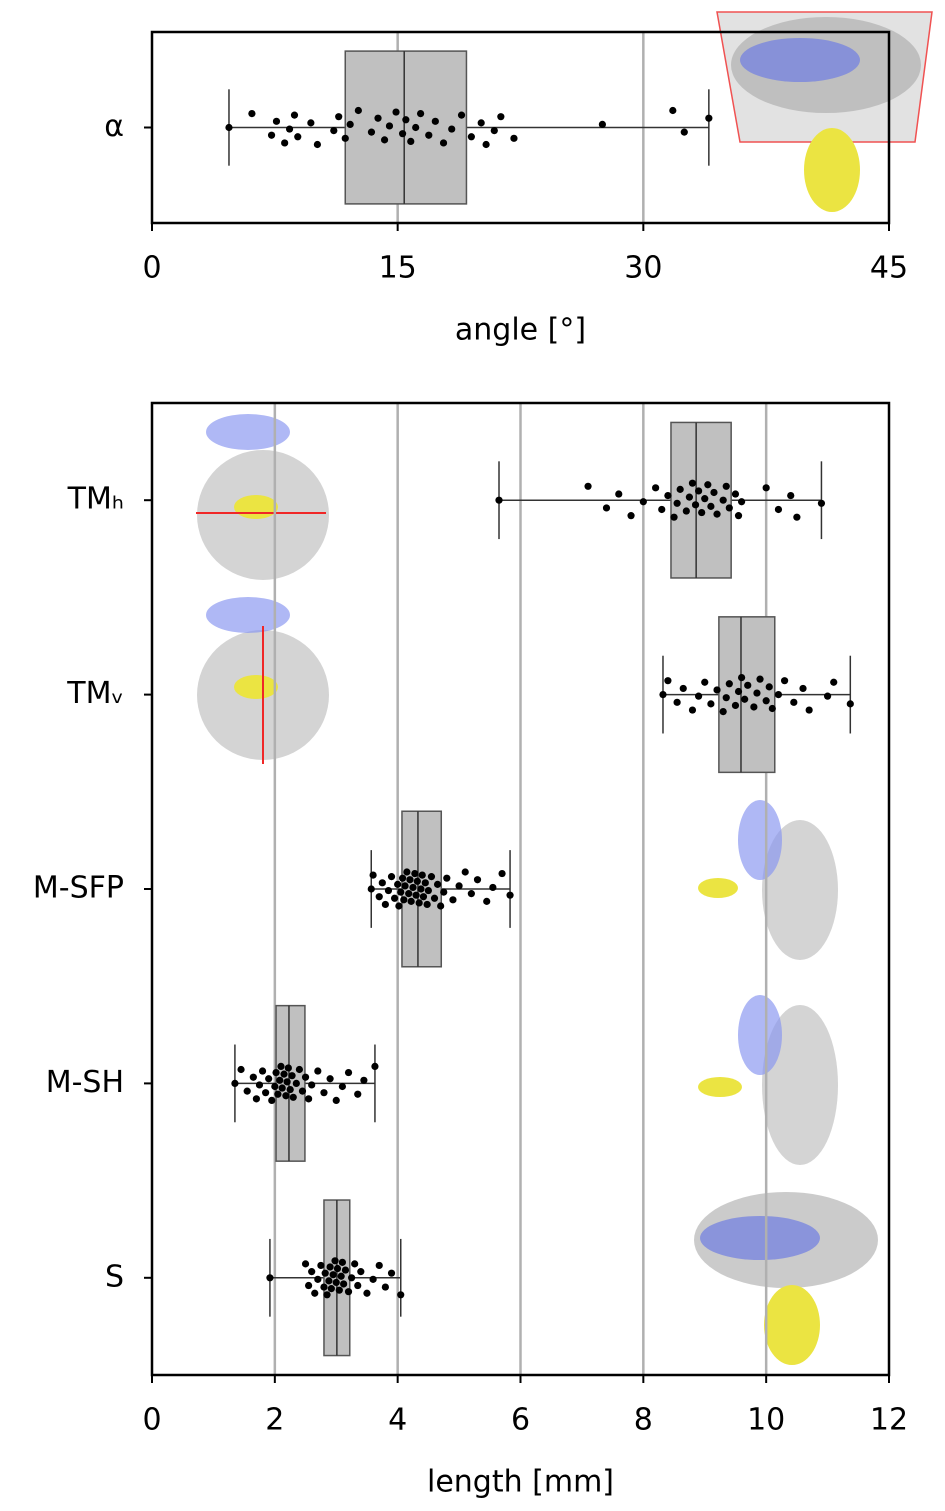 The image size is (945, 1511). What do you see at coordinates (643, 1420) in the screenshot?
I see `x-tick-label: 8` at bounding box center [643, 1420].